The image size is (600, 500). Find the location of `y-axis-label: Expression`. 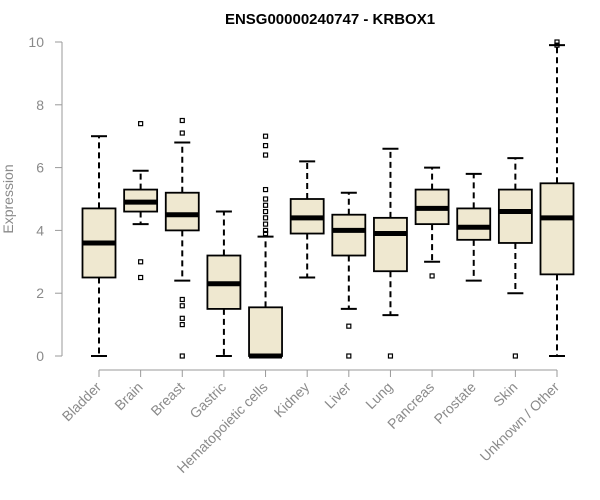

y-axis-label: Expression is located at coordinates (8, 198).